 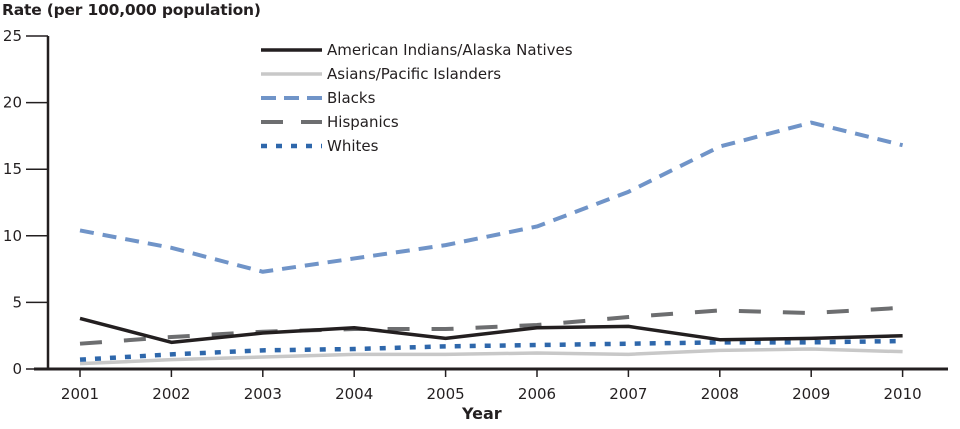 I want to click on x-tick-label: 2006, so click(x=537, y=394).